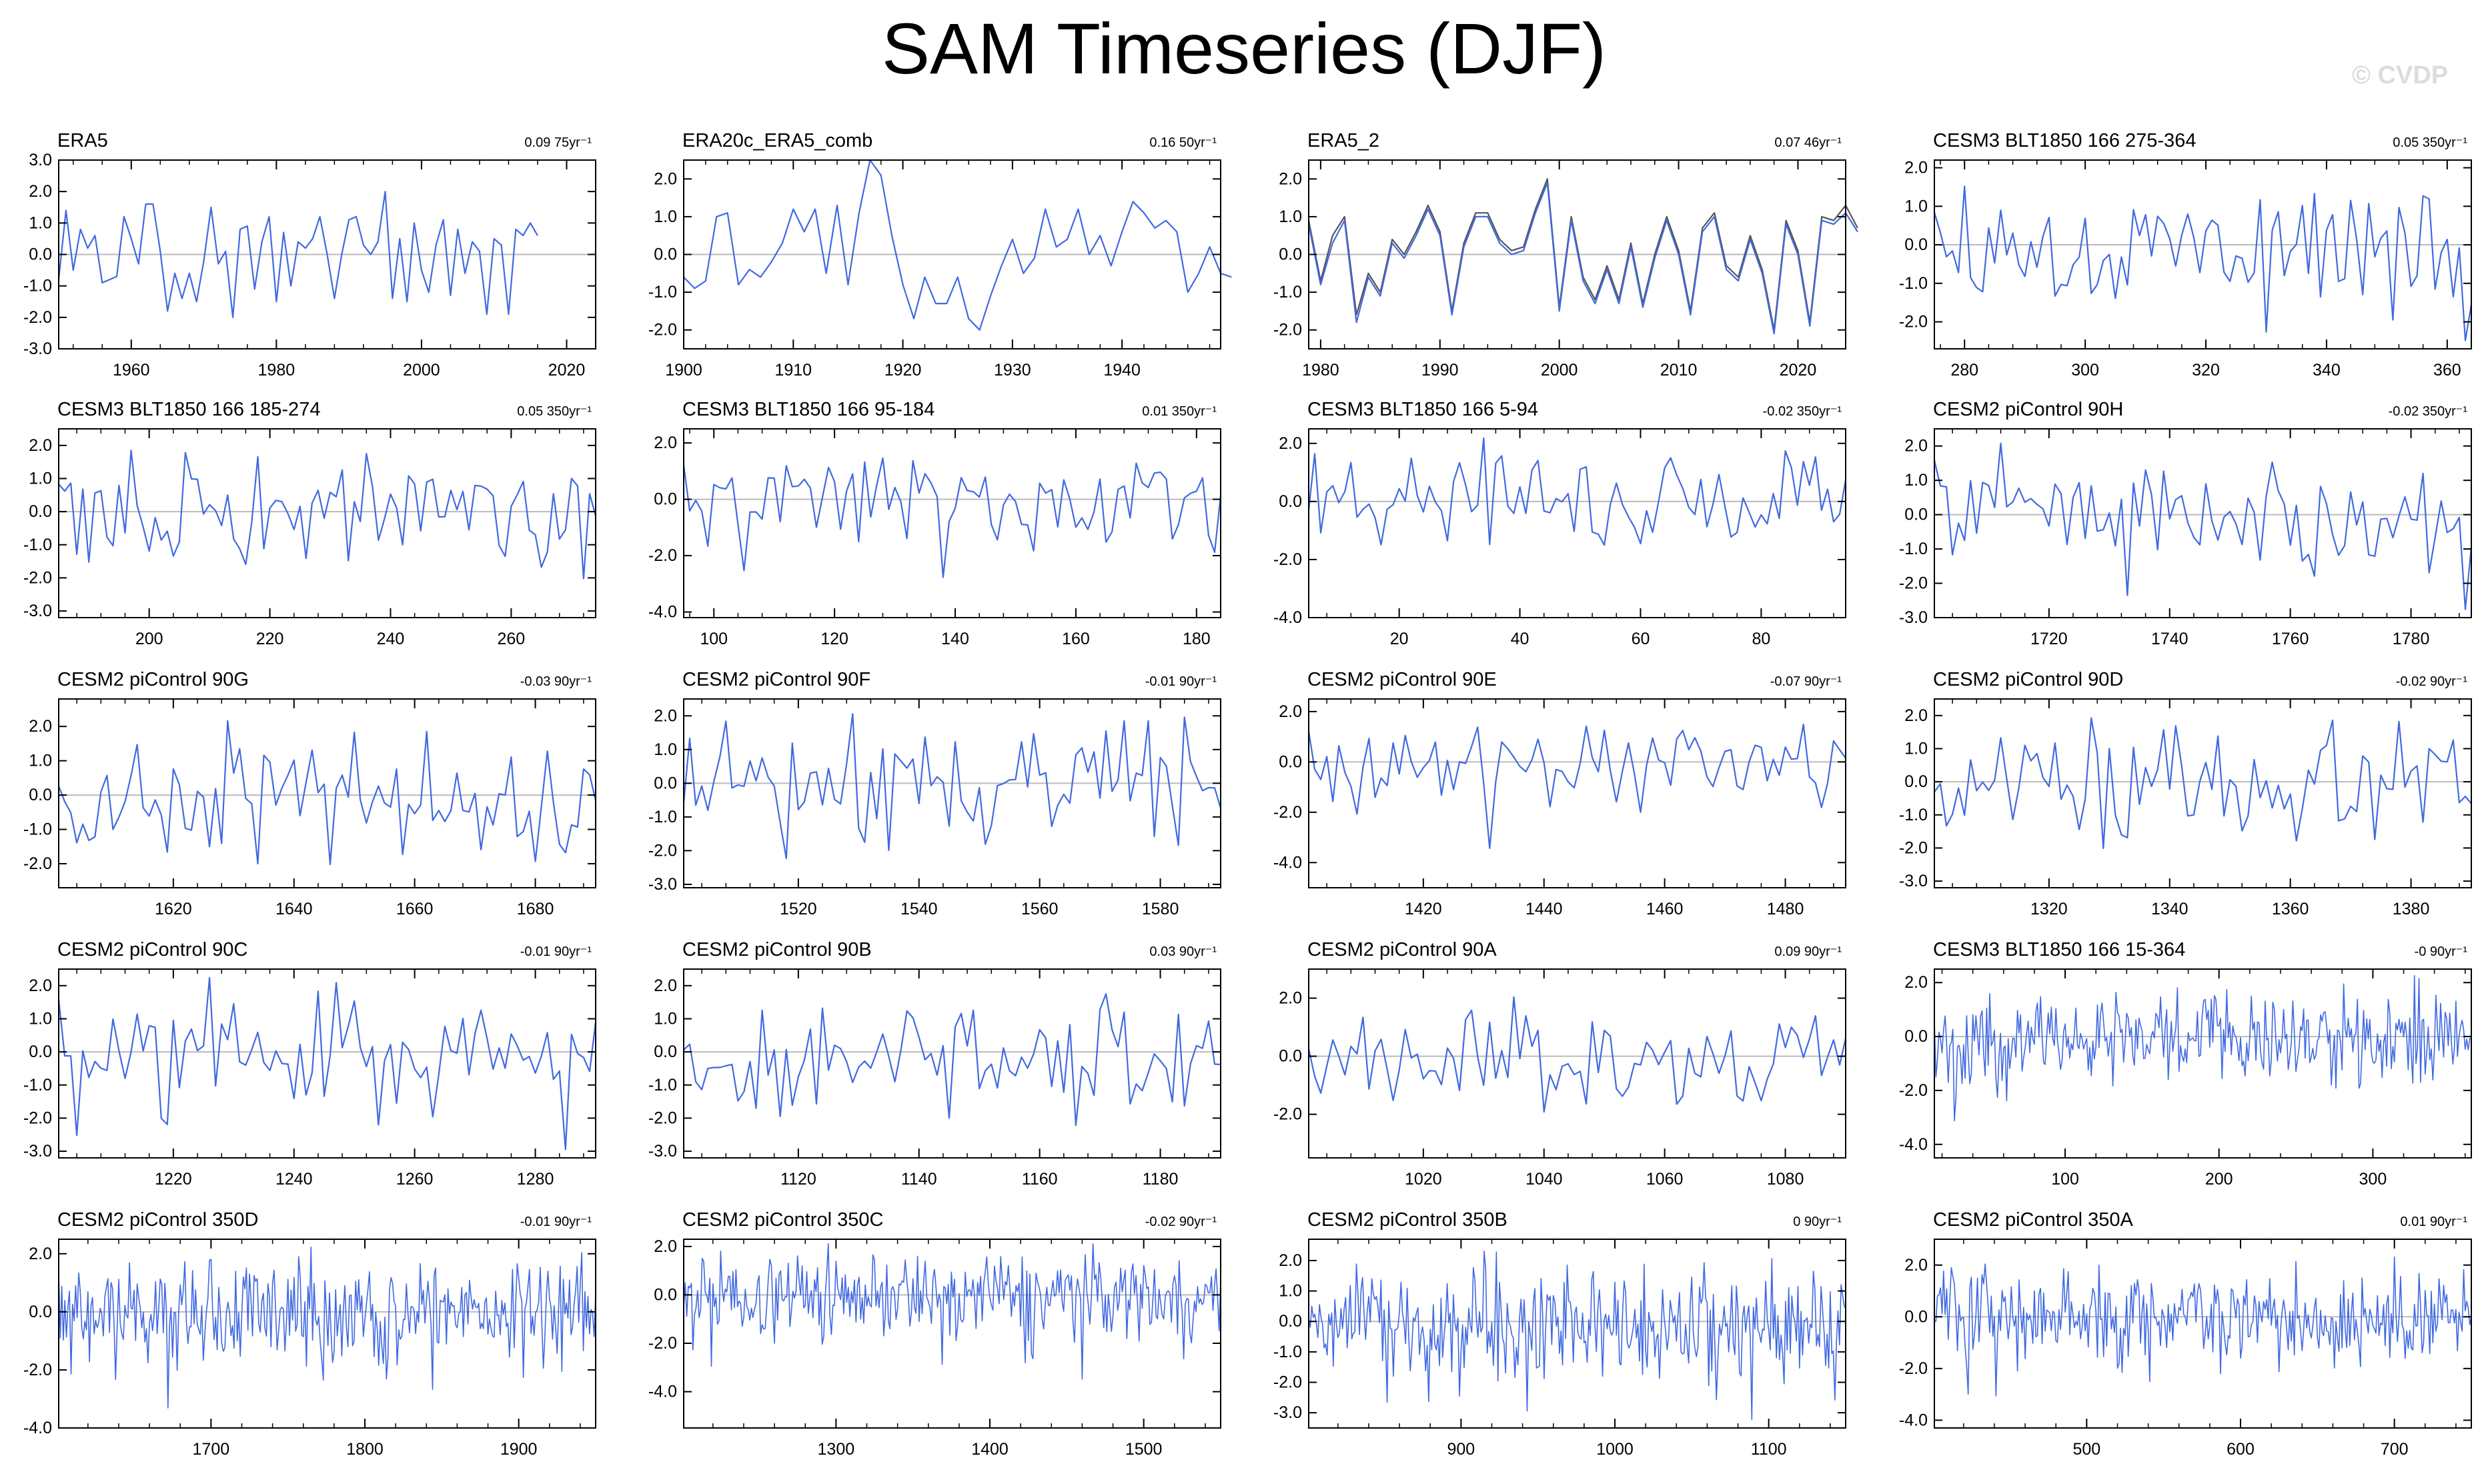 Image resolution: width=2488 pixels, height=1484 pixels. Describe the element at coordinates (2241, 1450) in the screenshot. I see `x-tick-label: 600` at that location.